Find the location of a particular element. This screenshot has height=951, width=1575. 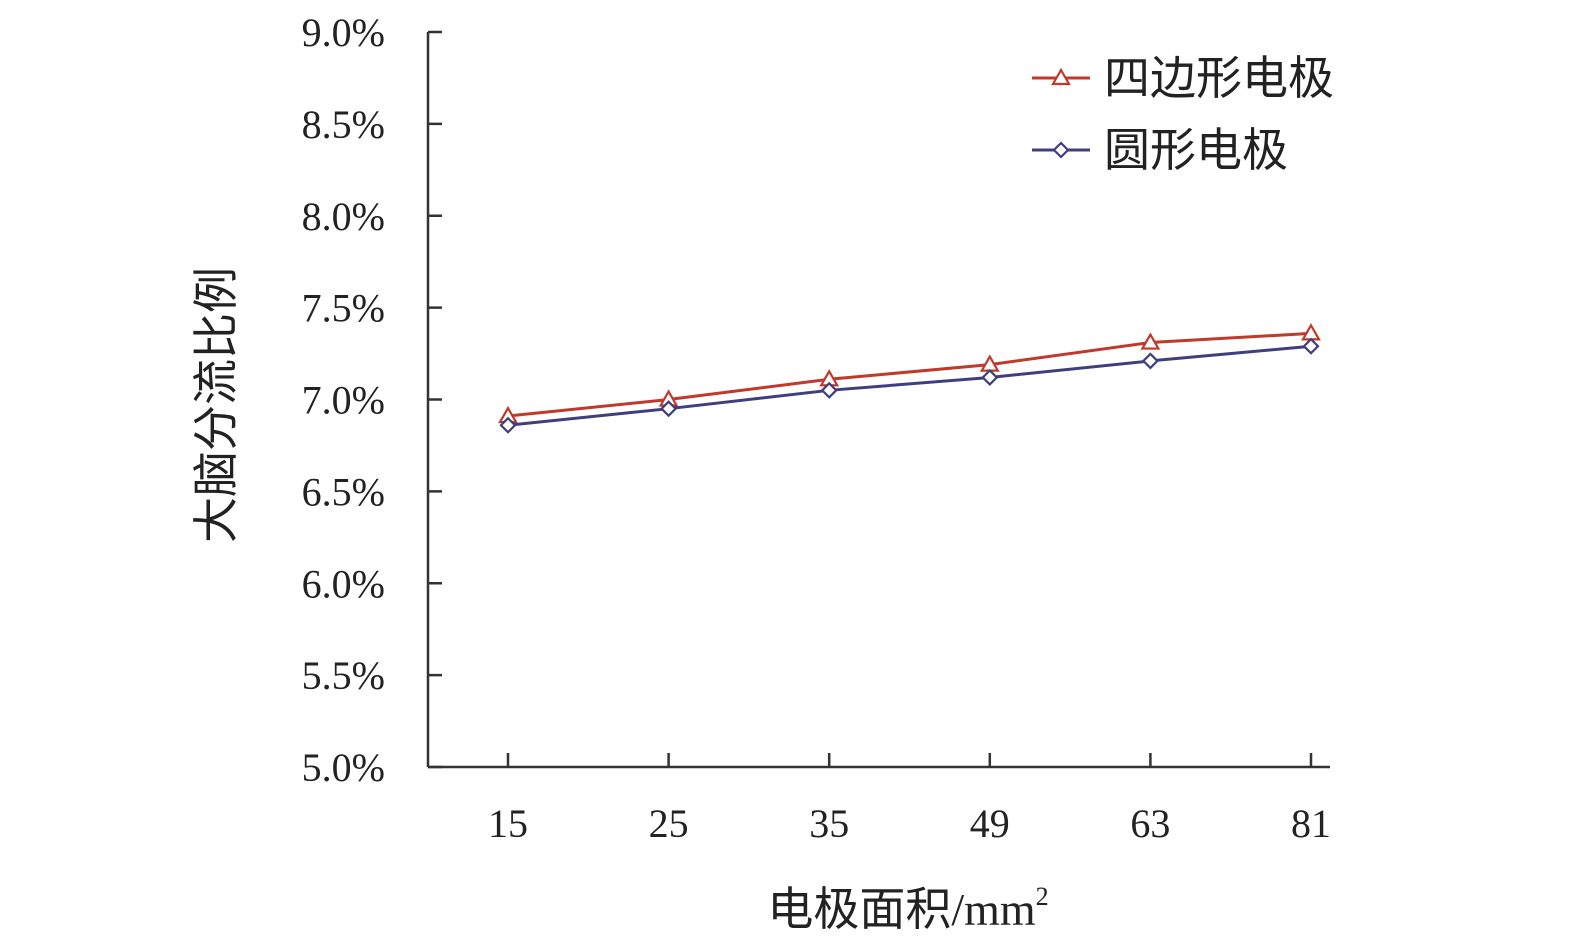

y-tick-label: 5.0% is located at coordinates (343, 767).